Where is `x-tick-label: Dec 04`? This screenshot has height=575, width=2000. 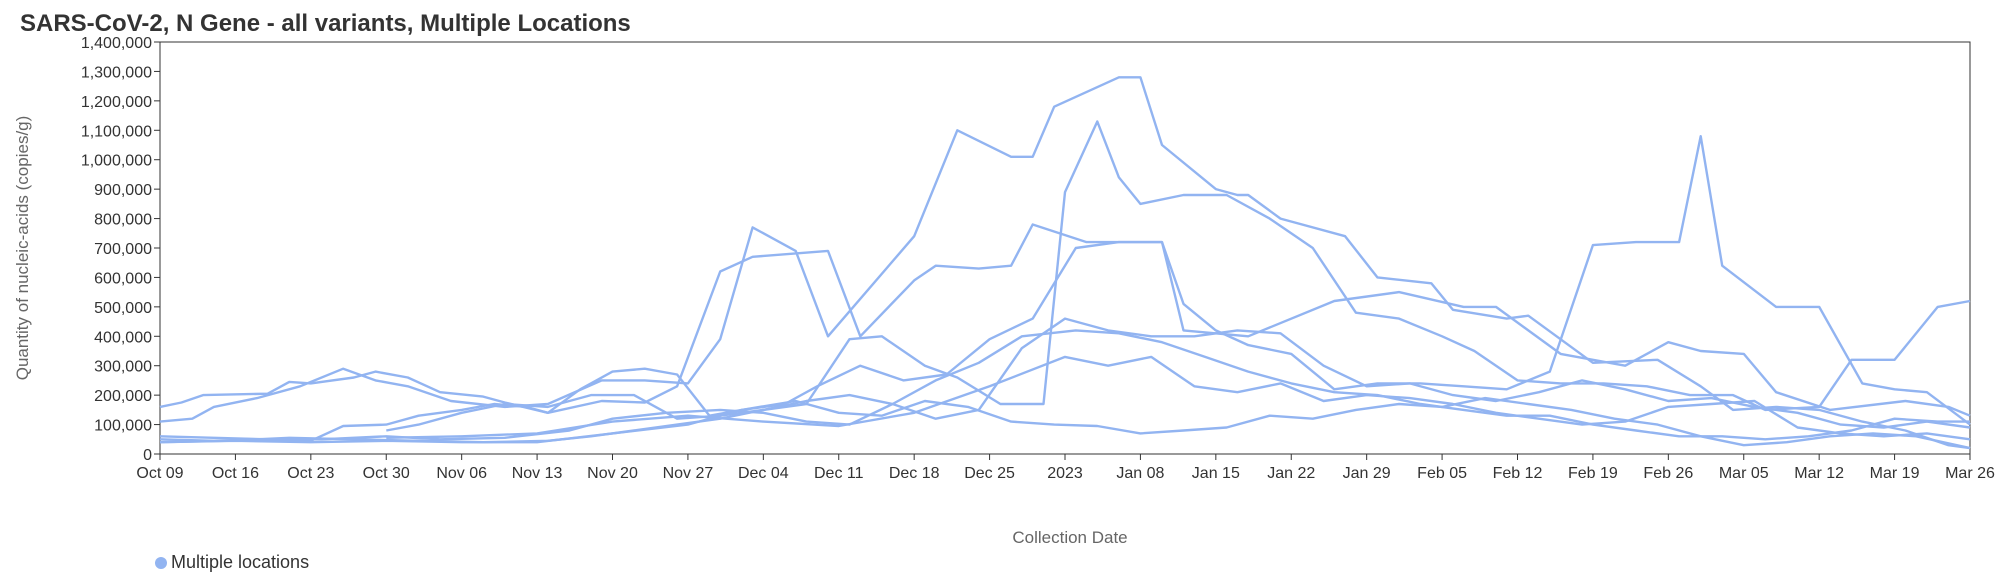
x-tick-label: Dec 04 is located at coordinates (763, 473).